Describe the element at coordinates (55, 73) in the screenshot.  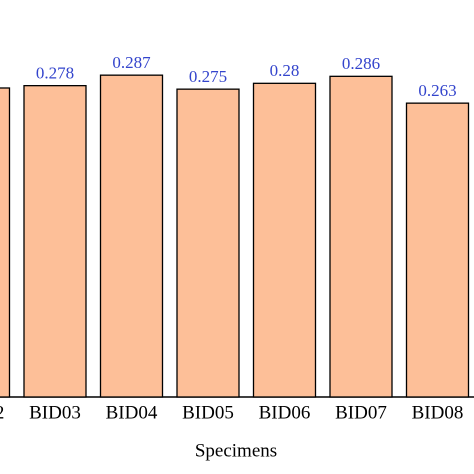
I see `data-label: 0.278` at that location.